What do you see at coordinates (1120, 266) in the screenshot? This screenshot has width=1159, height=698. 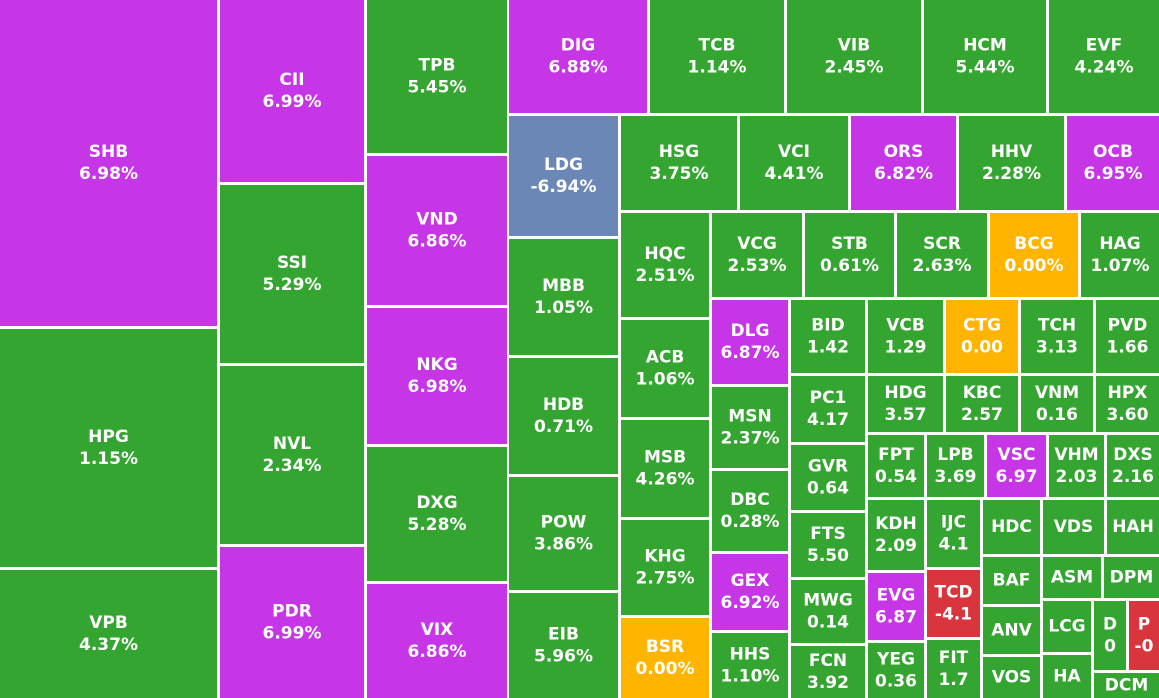 I see `tile-value: 1.07%` at bounding box center [1120, 266].